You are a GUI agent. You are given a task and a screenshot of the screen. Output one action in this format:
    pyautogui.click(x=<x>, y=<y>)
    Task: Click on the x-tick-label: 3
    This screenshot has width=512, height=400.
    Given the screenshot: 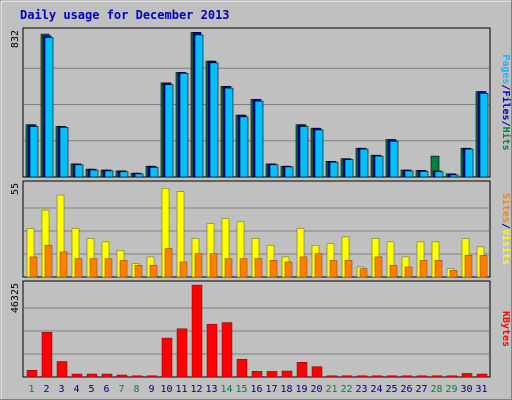 What is the action you would take?
    pyautogui.click(x=61, y=389)
    